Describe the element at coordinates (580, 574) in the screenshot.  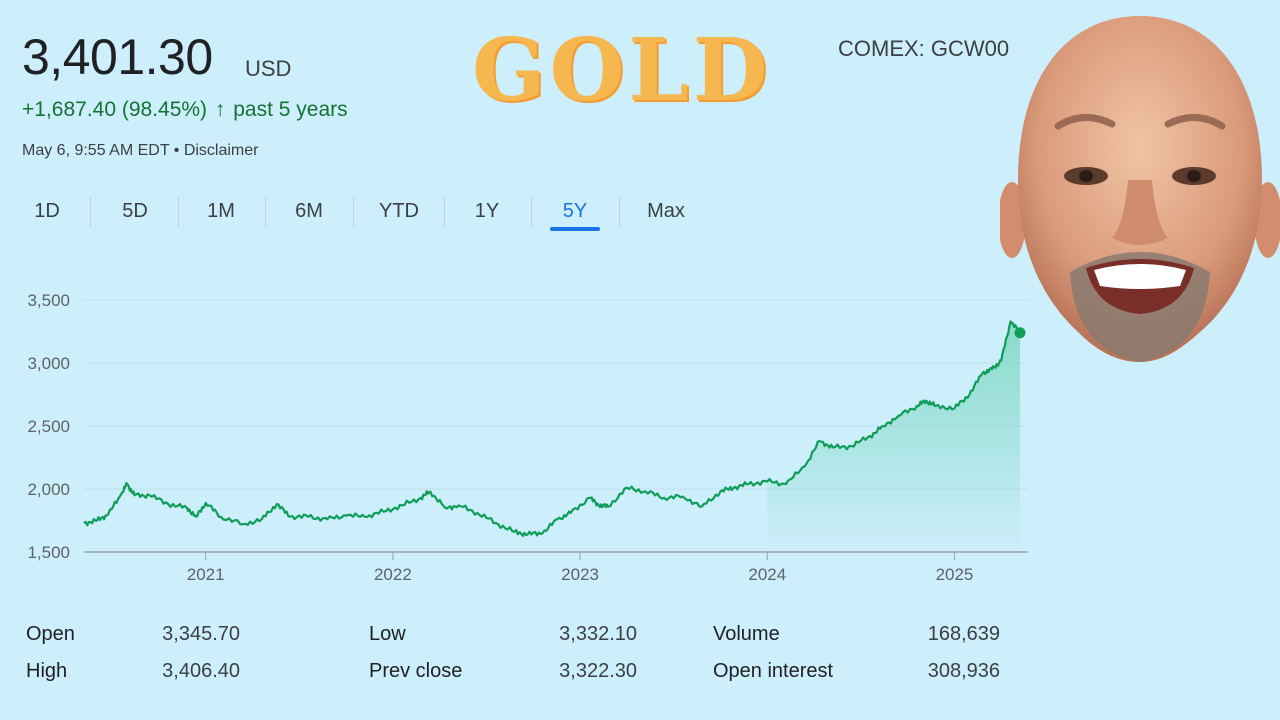
I see `x-tick-label: 2023` at that location.